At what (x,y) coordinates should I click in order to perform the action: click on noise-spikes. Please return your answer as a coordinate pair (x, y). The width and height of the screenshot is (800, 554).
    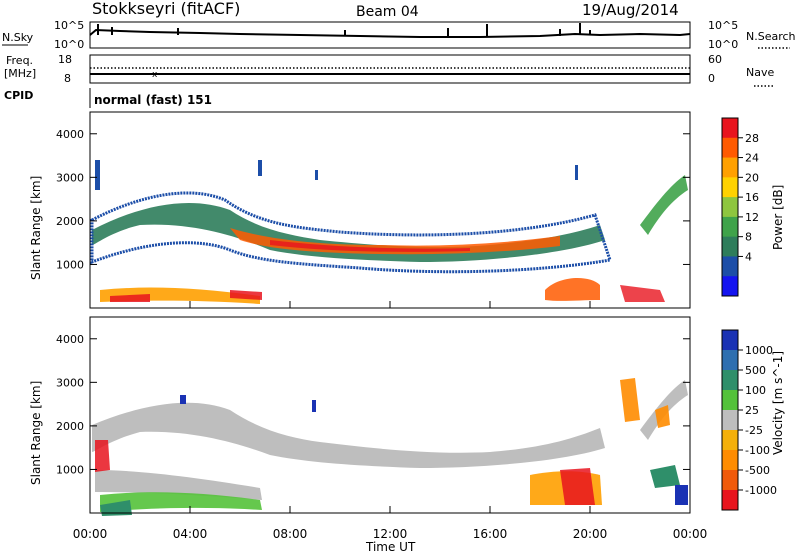
    Looking at the image, I should click on (344, 30).